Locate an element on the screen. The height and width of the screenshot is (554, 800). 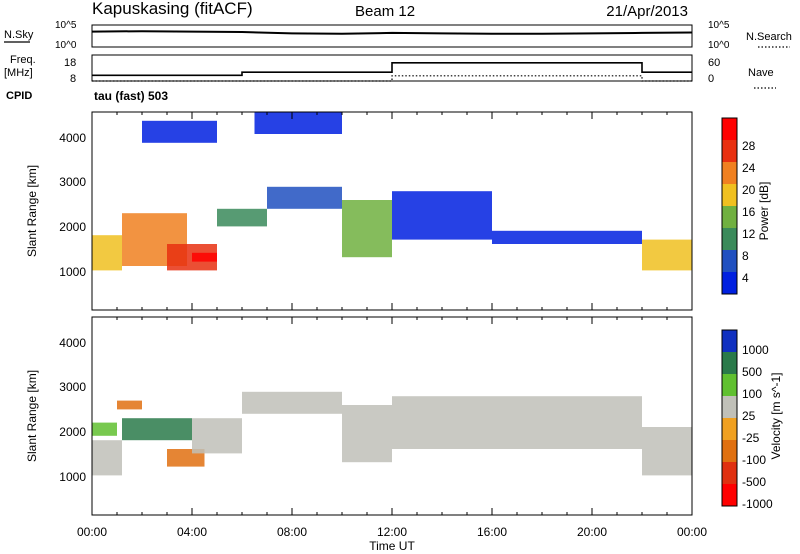
nave-series-line is located at coordinates (392, 78).